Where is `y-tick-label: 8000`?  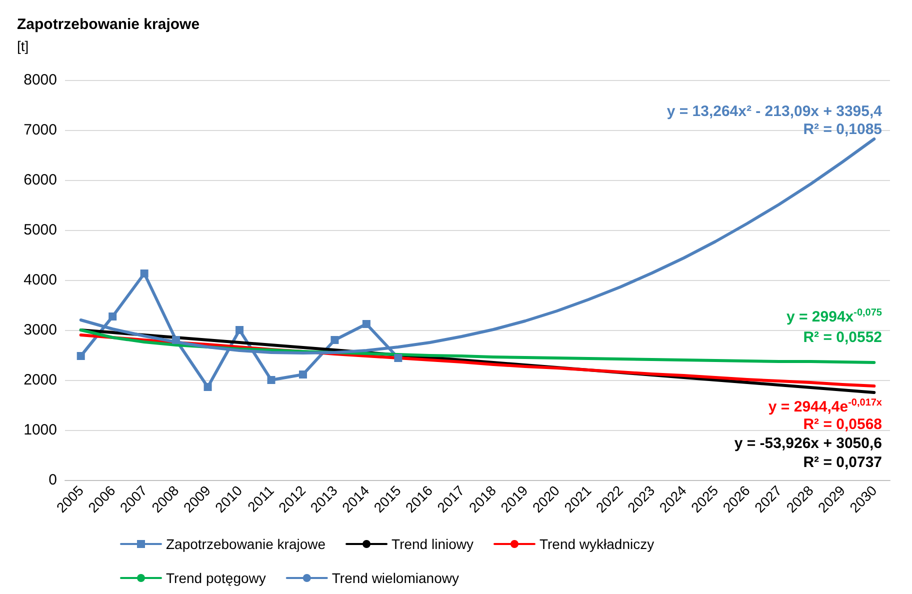
y-tick-label: 8000 is located at coordinates (40, 80).